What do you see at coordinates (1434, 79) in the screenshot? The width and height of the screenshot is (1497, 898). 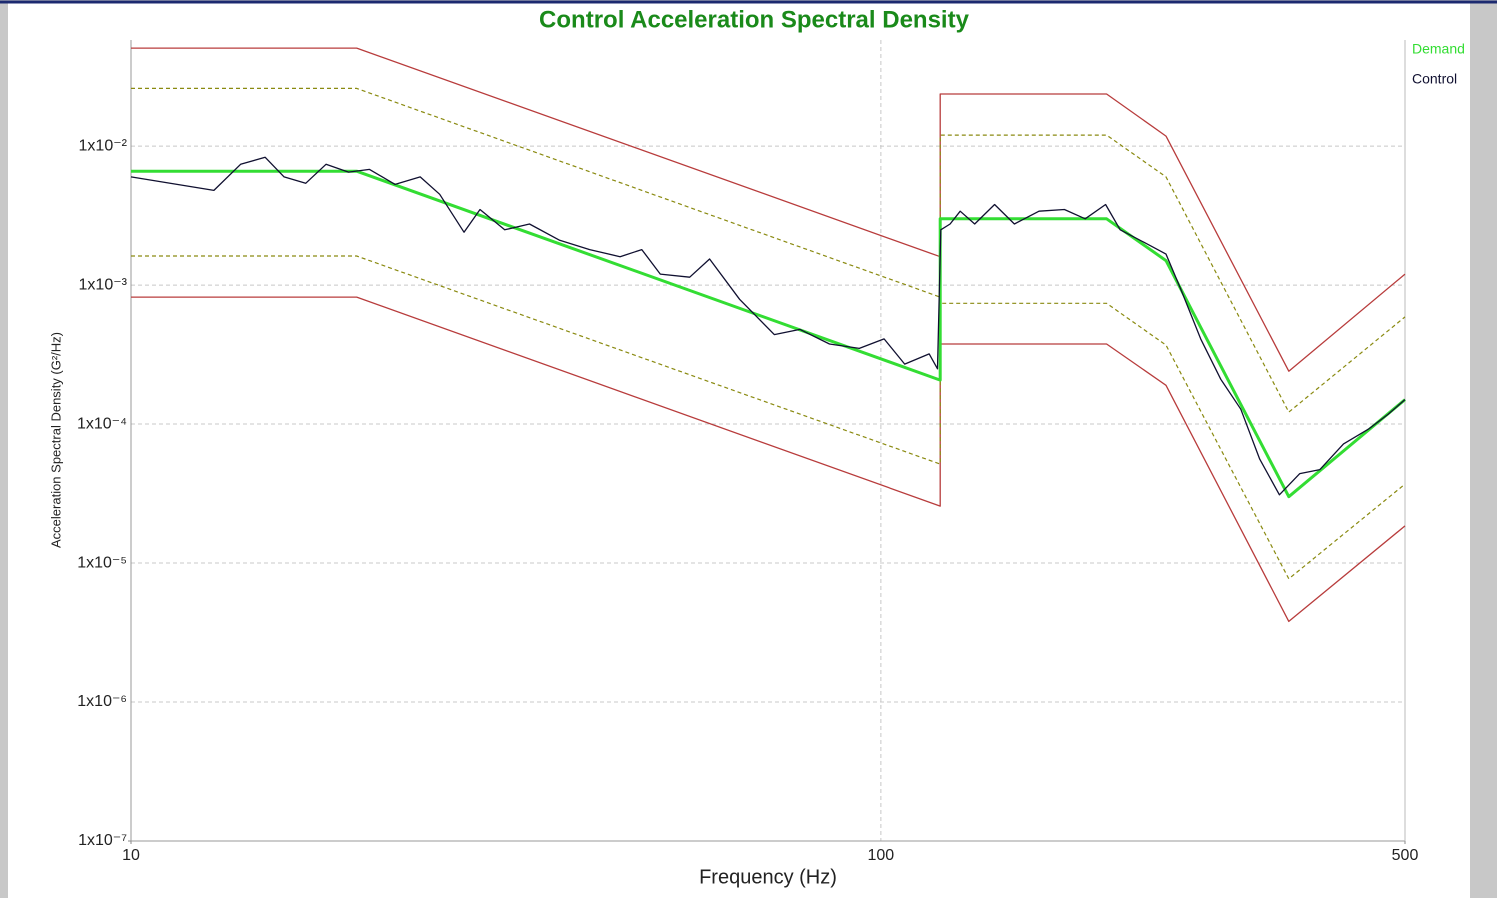 I see `legend-label: Control` at bounding box center [1434, 79].